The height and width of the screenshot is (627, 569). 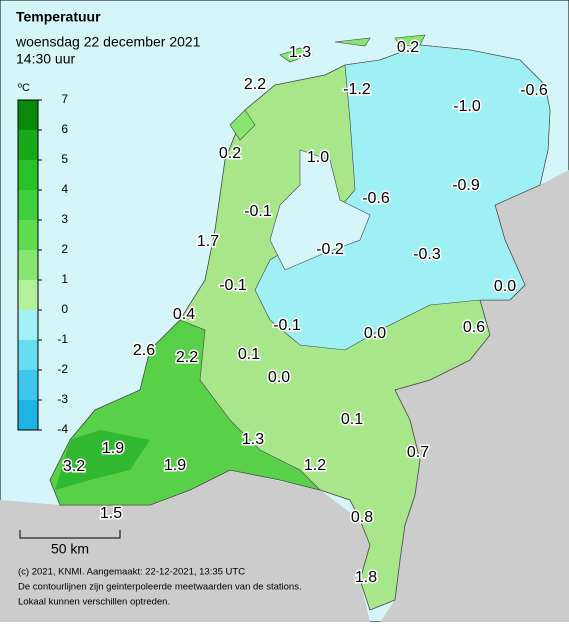 I want to click on station-value: 1.7, so click(x=208, y=241).